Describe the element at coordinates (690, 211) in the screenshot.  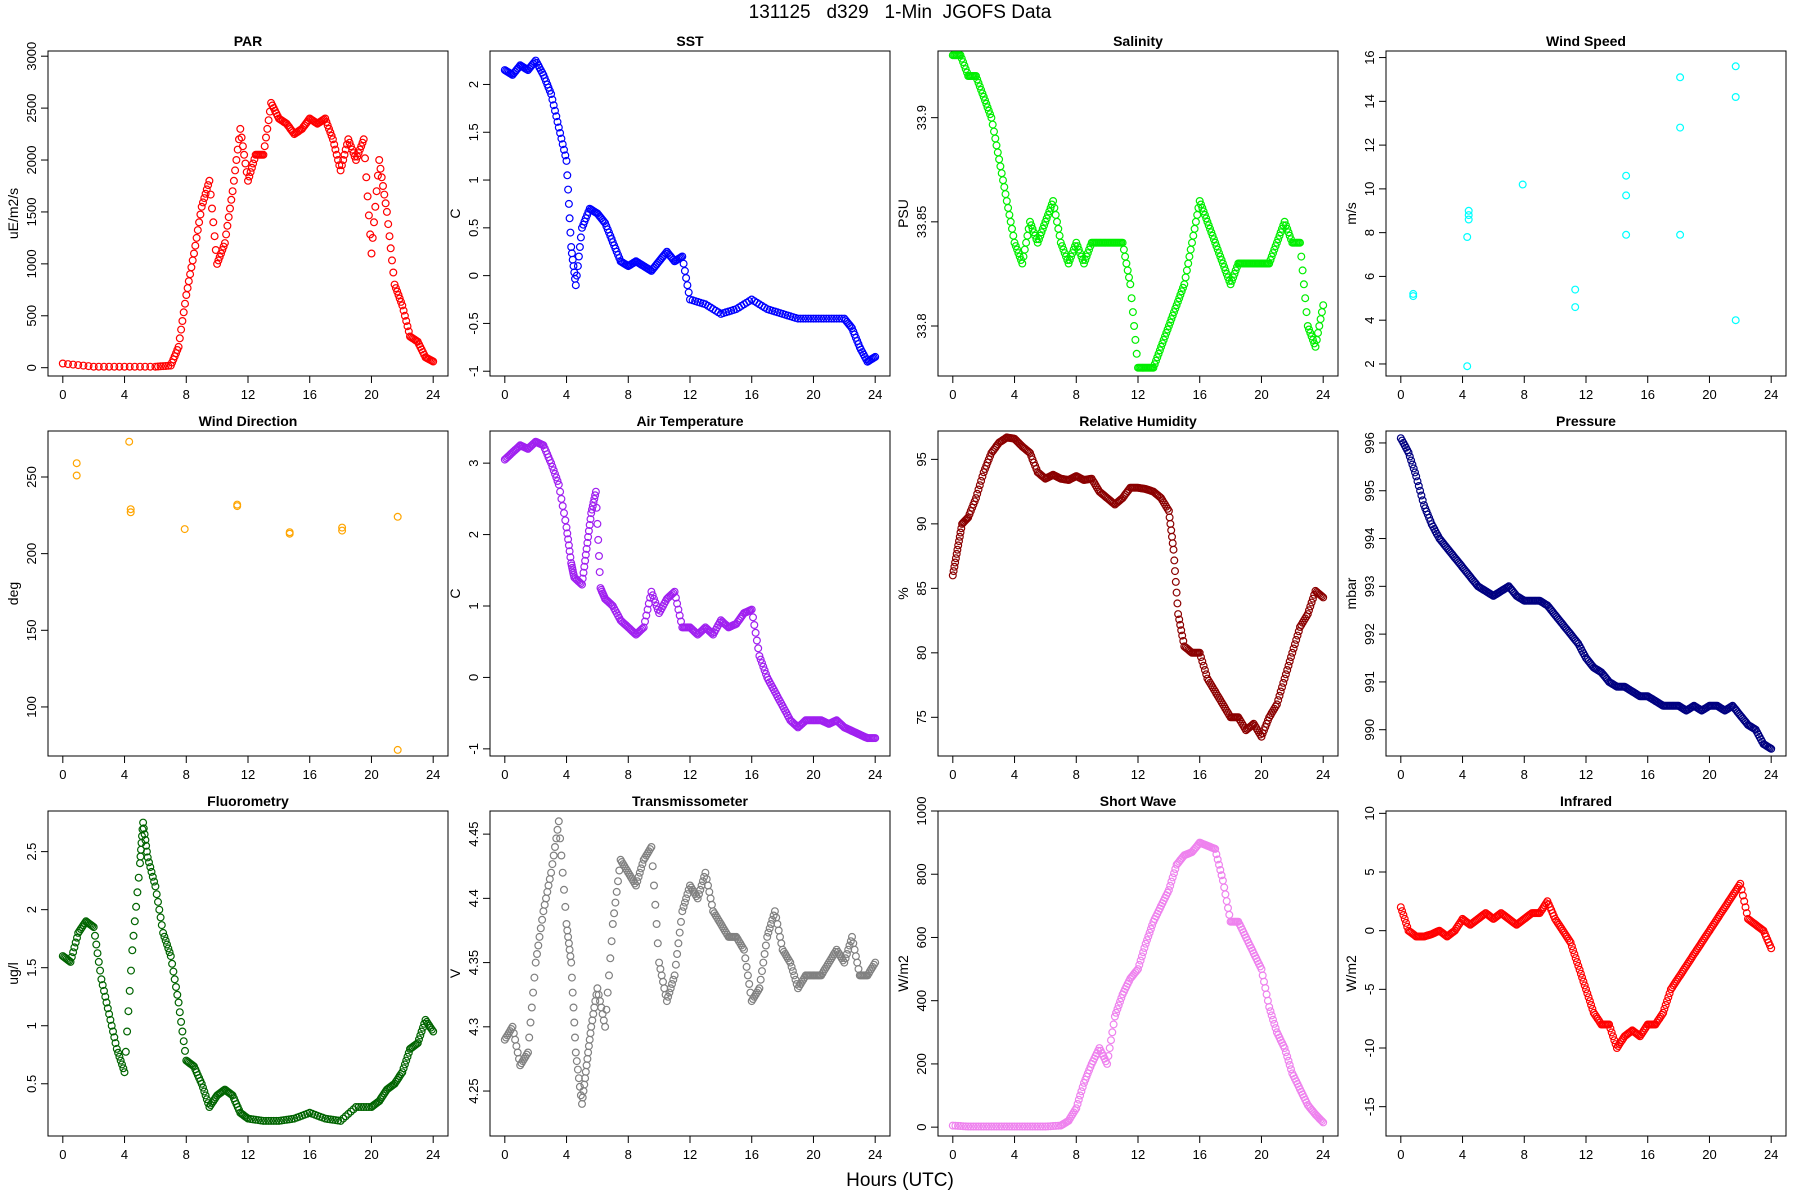
I see `data-series` at that location.